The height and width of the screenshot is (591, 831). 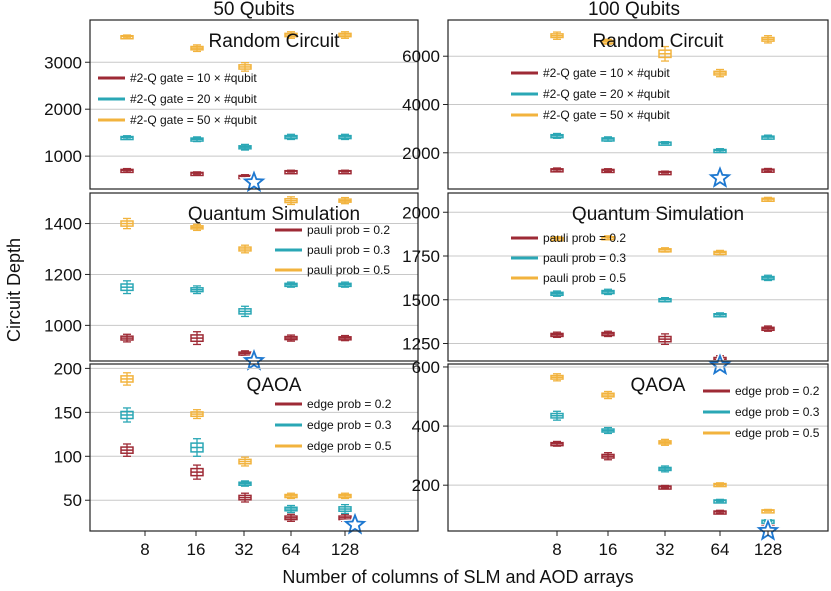 I want to click on x-tick-label: 128, so click(x=345, y=549).